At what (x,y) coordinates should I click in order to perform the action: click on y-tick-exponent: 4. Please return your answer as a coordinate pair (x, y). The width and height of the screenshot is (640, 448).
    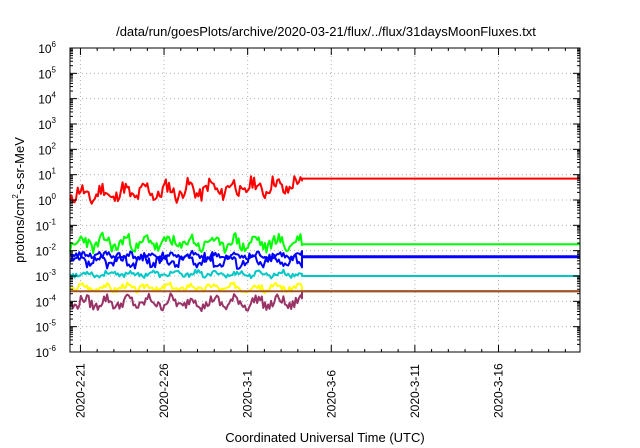
    Looking at the image, I should click on (54, 95).